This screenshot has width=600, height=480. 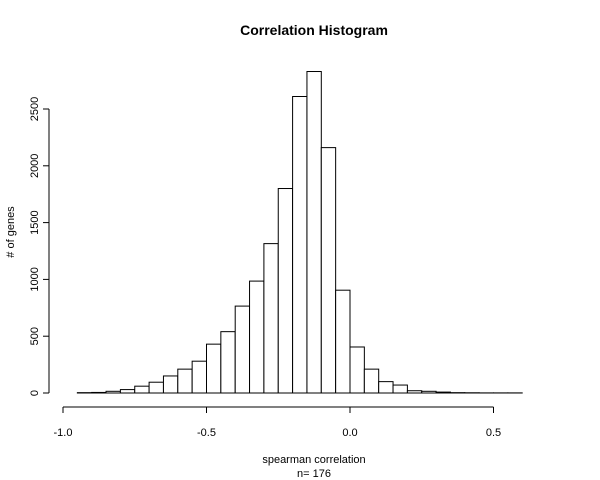 What do you see at coordinates (35, 279) in the screenshot?
I see `y-tick-label: 1000` at bounding box center [35, 279].